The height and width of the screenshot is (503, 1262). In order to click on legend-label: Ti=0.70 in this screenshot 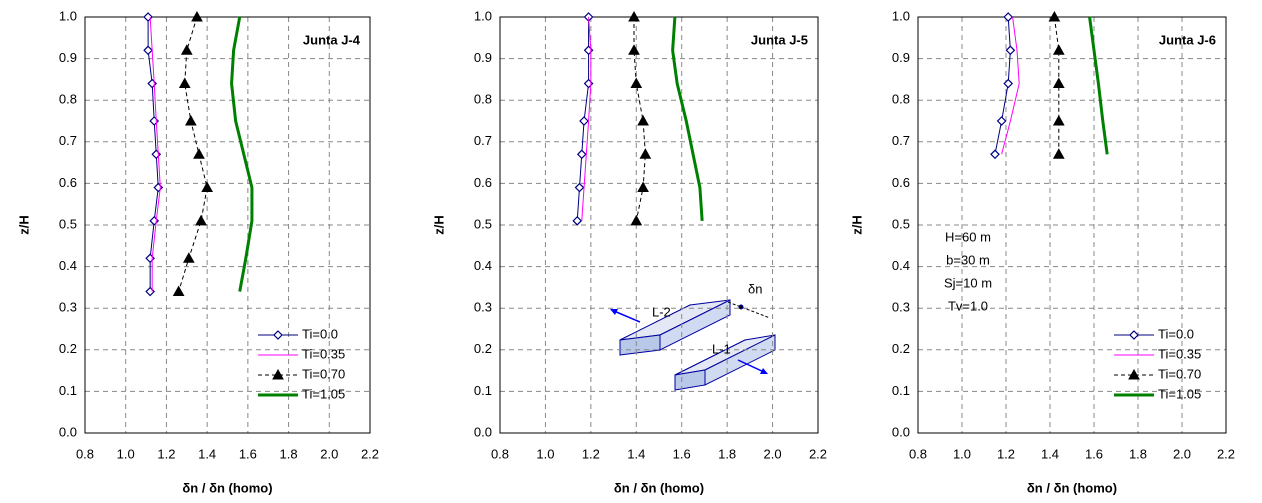, I will do `click(323, 373)`.